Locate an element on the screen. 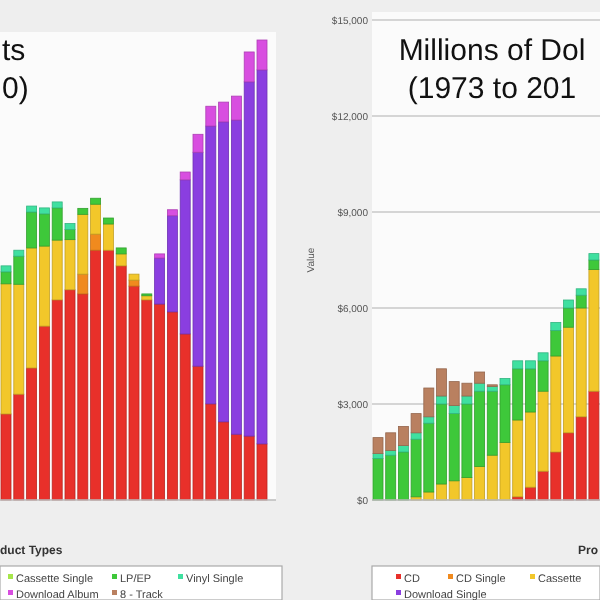  chart-title: ts 0) is located at coordinates (15, 70).